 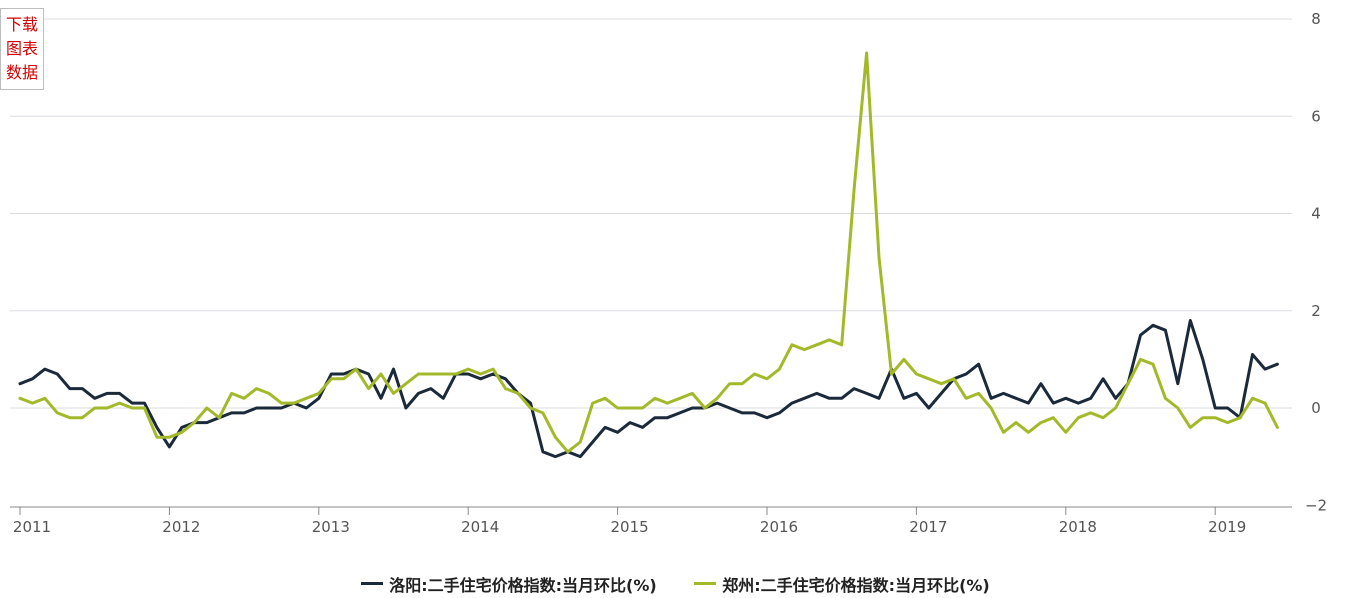 What do you see at coordinates (1316, 311) in the screenshot?
I see `y-tick-label: 2` at bounding box center [1316, 311].